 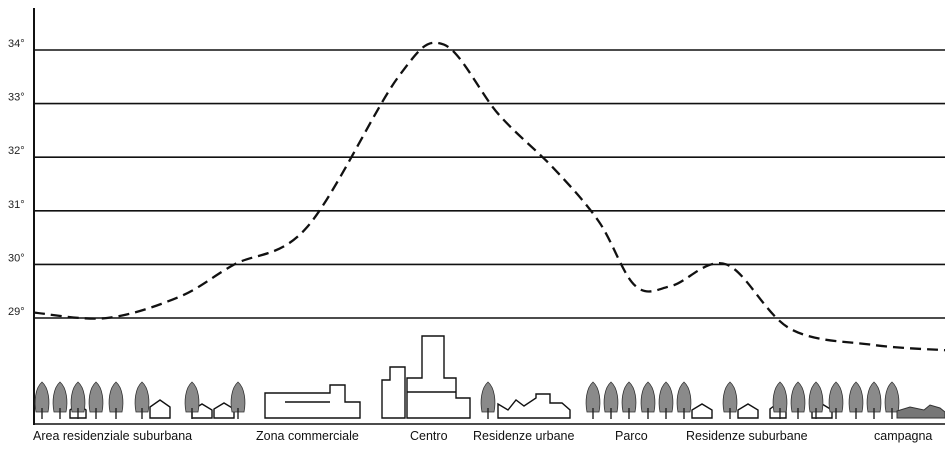 What do you see at coordinates (920, 411) in the screenshot?
I see `countryside-field-icon` at bounding box center [920, 411].